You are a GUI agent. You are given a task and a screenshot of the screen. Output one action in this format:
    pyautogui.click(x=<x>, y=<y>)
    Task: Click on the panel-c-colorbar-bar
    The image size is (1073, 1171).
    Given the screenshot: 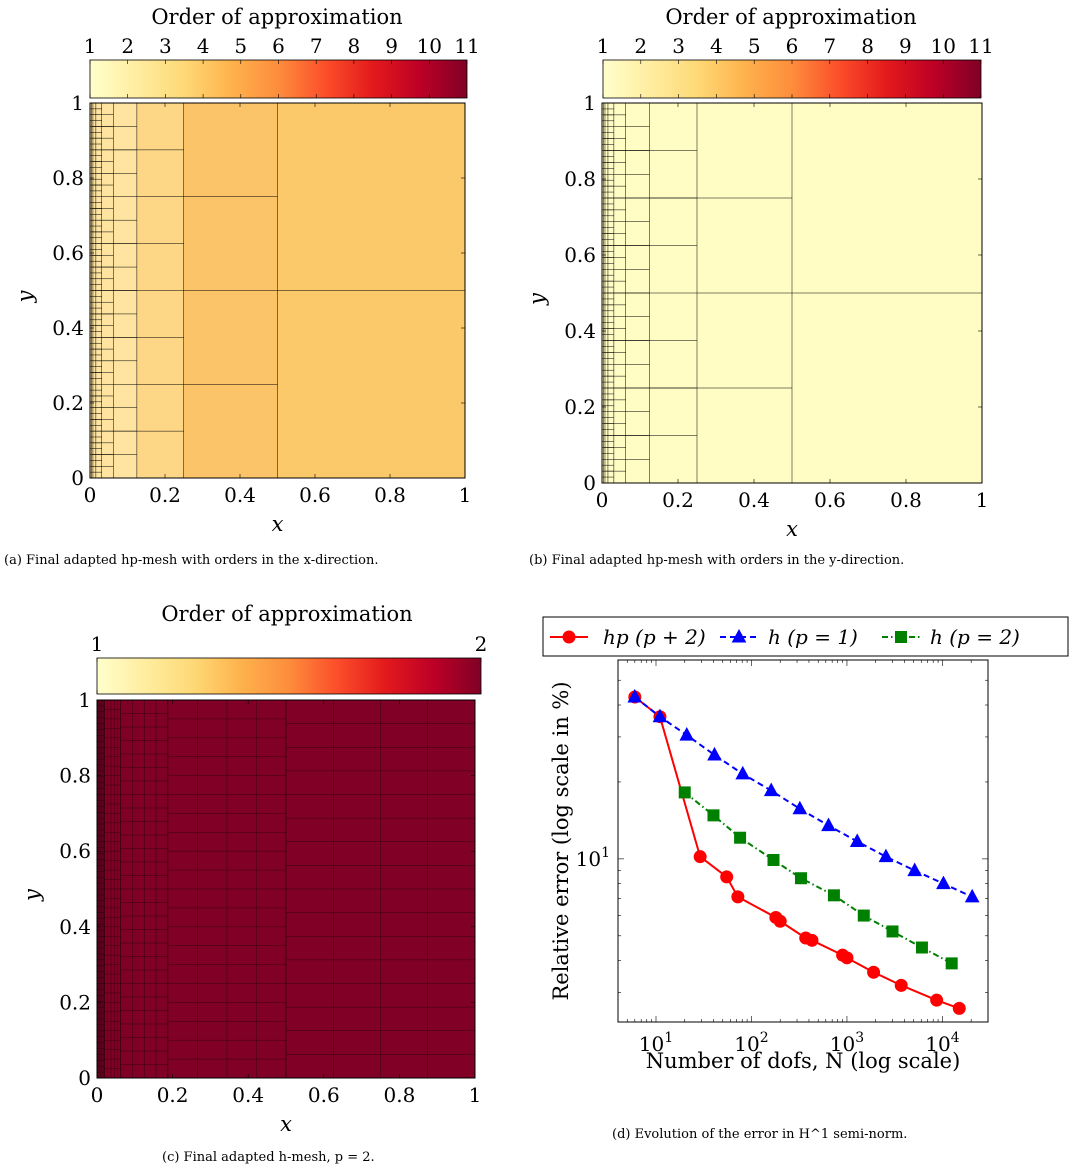 What is the action you would take?
    pyautogui.click(x=289, y=676)
    